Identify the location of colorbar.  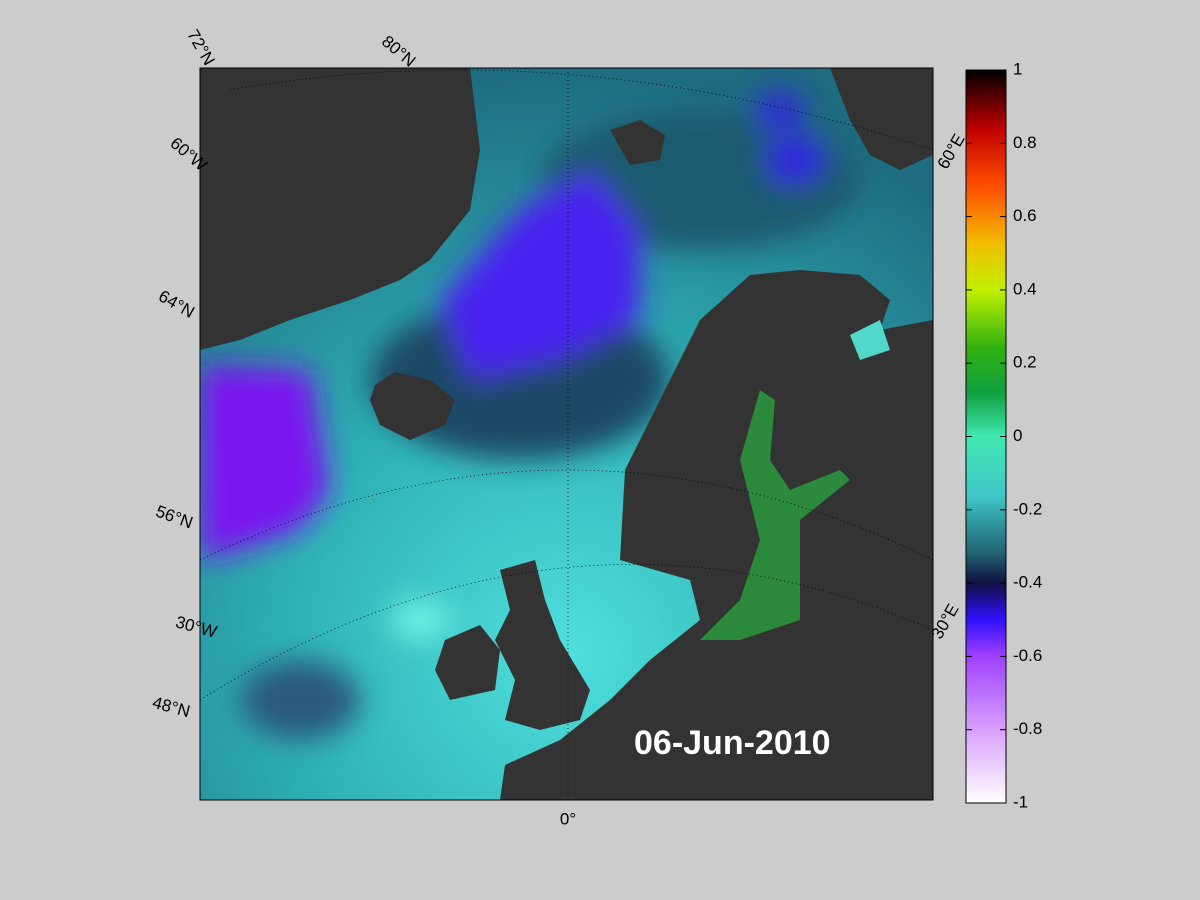
(986, 436).